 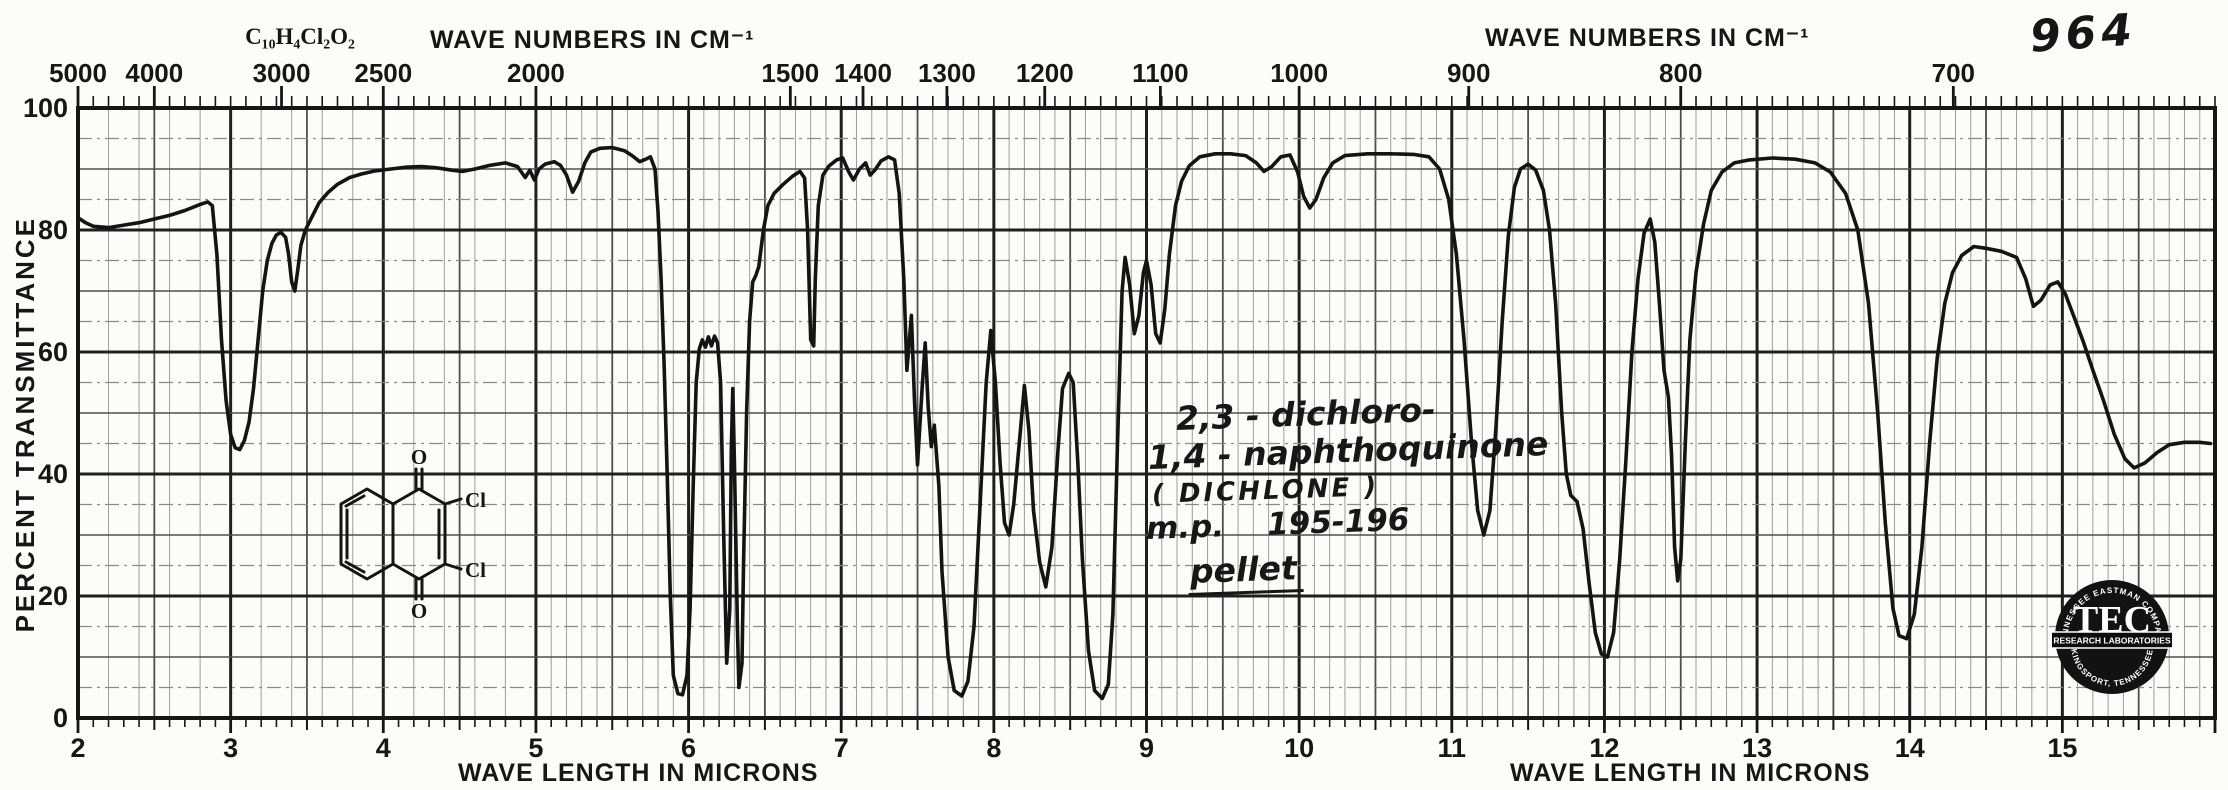 I want to click on bottom-axis-tick-label: 10, so click(x=1299, y=748).